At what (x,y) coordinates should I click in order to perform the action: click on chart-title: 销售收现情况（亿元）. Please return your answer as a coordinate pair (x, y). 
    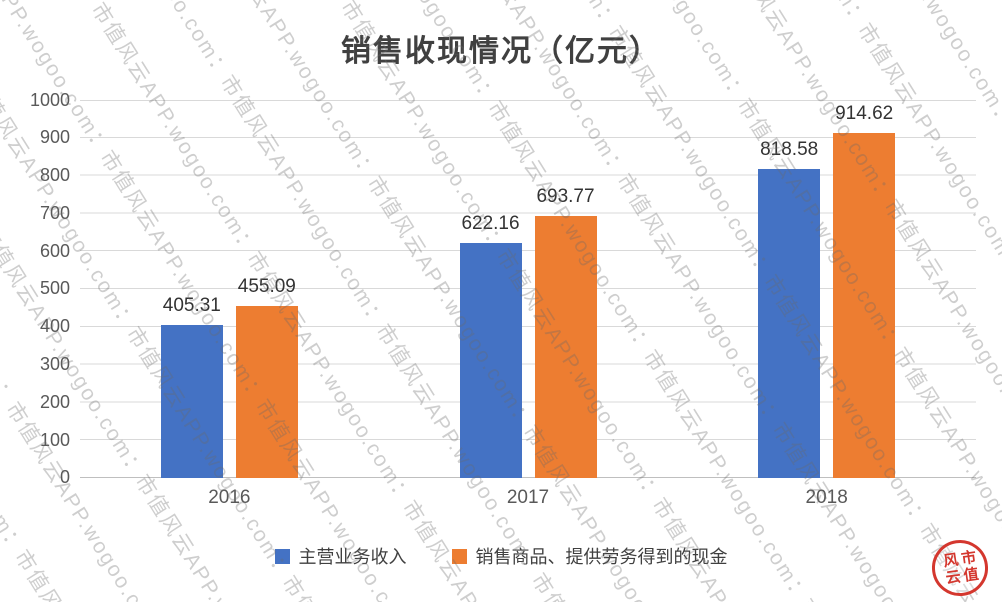
    Looking at the image, I should click on (501, 51).